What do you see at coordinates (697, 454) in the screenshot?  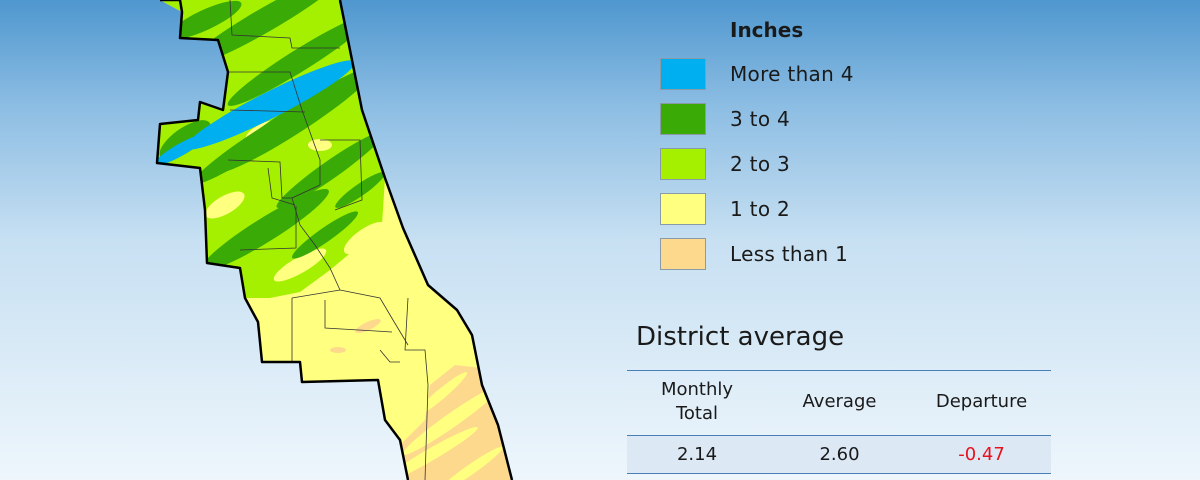 I see `monthly-total-value: 2.14` at bounding box center [697, 454].